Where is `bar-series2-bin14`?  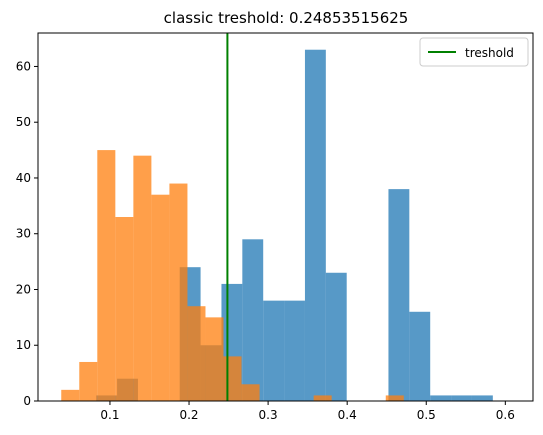
bar-series2-bin14 is located at coordinates (322, 398).